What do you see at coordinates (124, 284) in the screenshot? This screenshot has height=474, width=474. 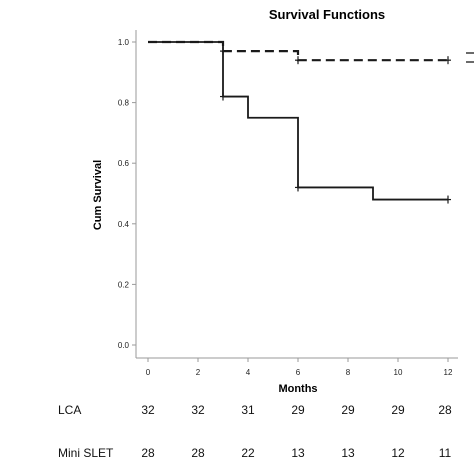 I see `y-tick-label: 0.2` at bounding box center [124, 284].